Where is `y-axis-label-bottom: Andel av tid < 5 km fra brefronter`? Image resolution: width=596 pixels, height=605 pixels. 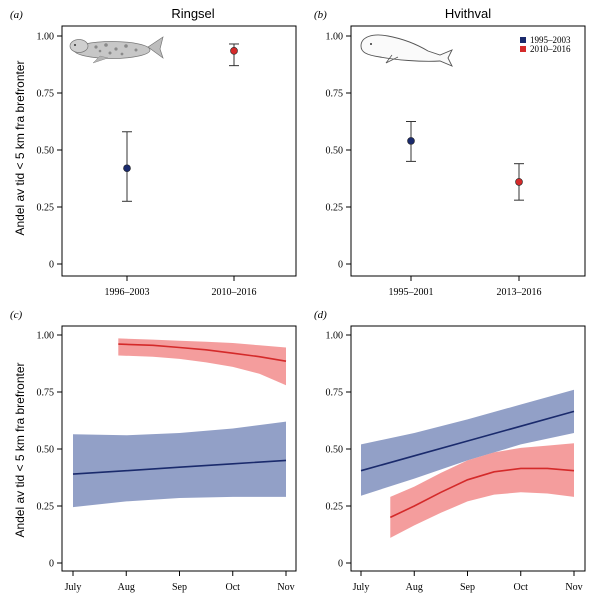
y-axis-label-bottom: Andel av tid < 5 km fra brefronter is located at coordinates (20, 449).